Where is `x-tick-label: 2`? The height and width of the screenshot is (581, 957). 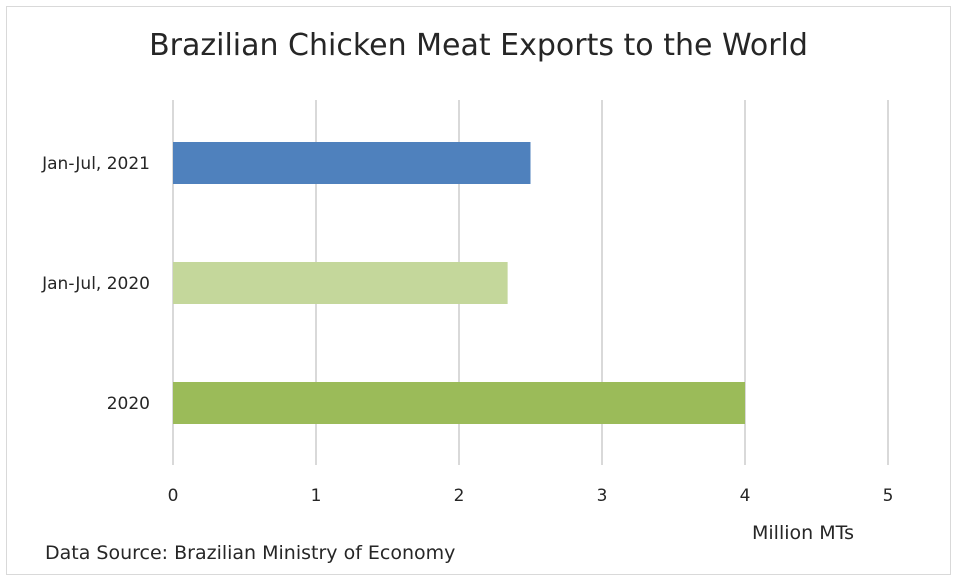 x-tick-label: 2 is located at coordinates (459, 496).